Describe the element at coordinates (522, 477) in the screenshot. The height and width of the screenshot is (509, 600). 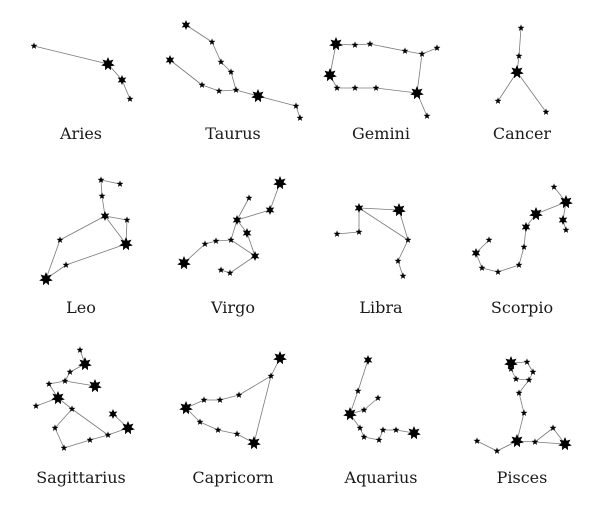
I see `constellation-label: Pisces` at that location.